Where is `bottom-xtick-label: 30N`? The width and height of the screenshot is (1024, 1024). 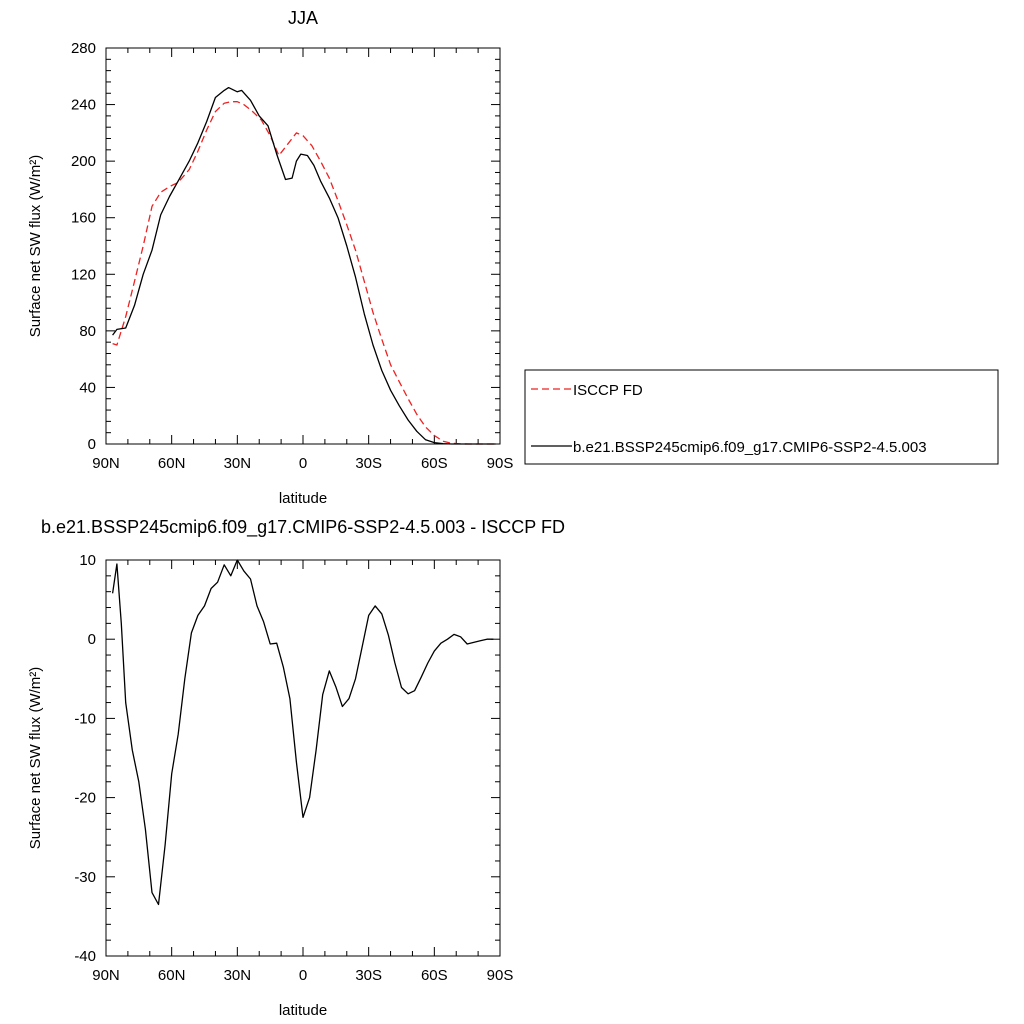 bottom-xtick-label: 30N is located at coordinates (238, 975).